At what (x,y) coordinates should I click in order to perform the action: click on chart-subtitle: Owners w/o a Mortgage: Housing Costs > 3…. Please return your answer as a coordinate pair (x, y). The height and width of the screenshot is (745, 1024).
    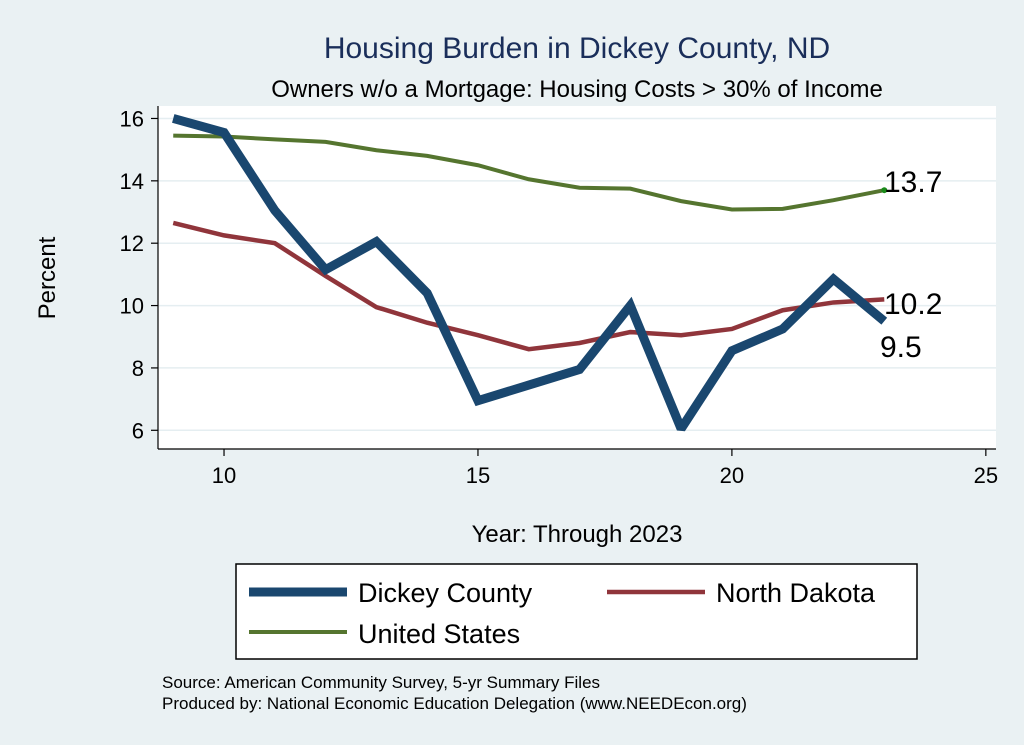
    Looking at the image, I should click on (577, 89).